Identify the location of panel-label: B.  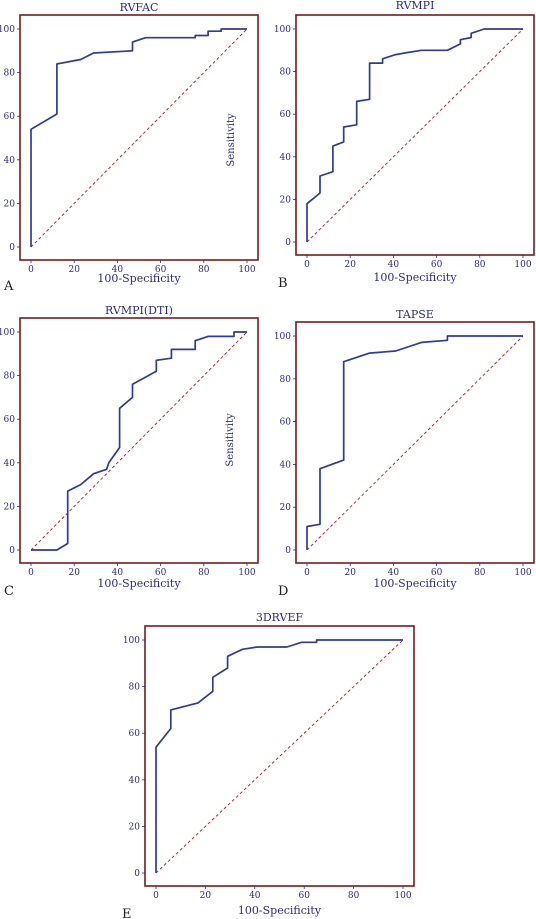
(283, 283).